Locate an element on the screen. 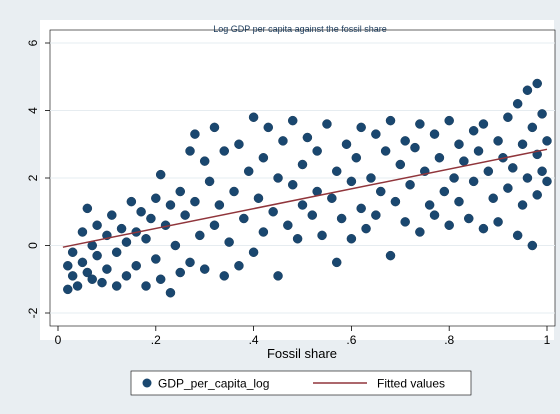 The image size is (560, 414). x-tick-label: .8 is located at coordinates (449, 340).